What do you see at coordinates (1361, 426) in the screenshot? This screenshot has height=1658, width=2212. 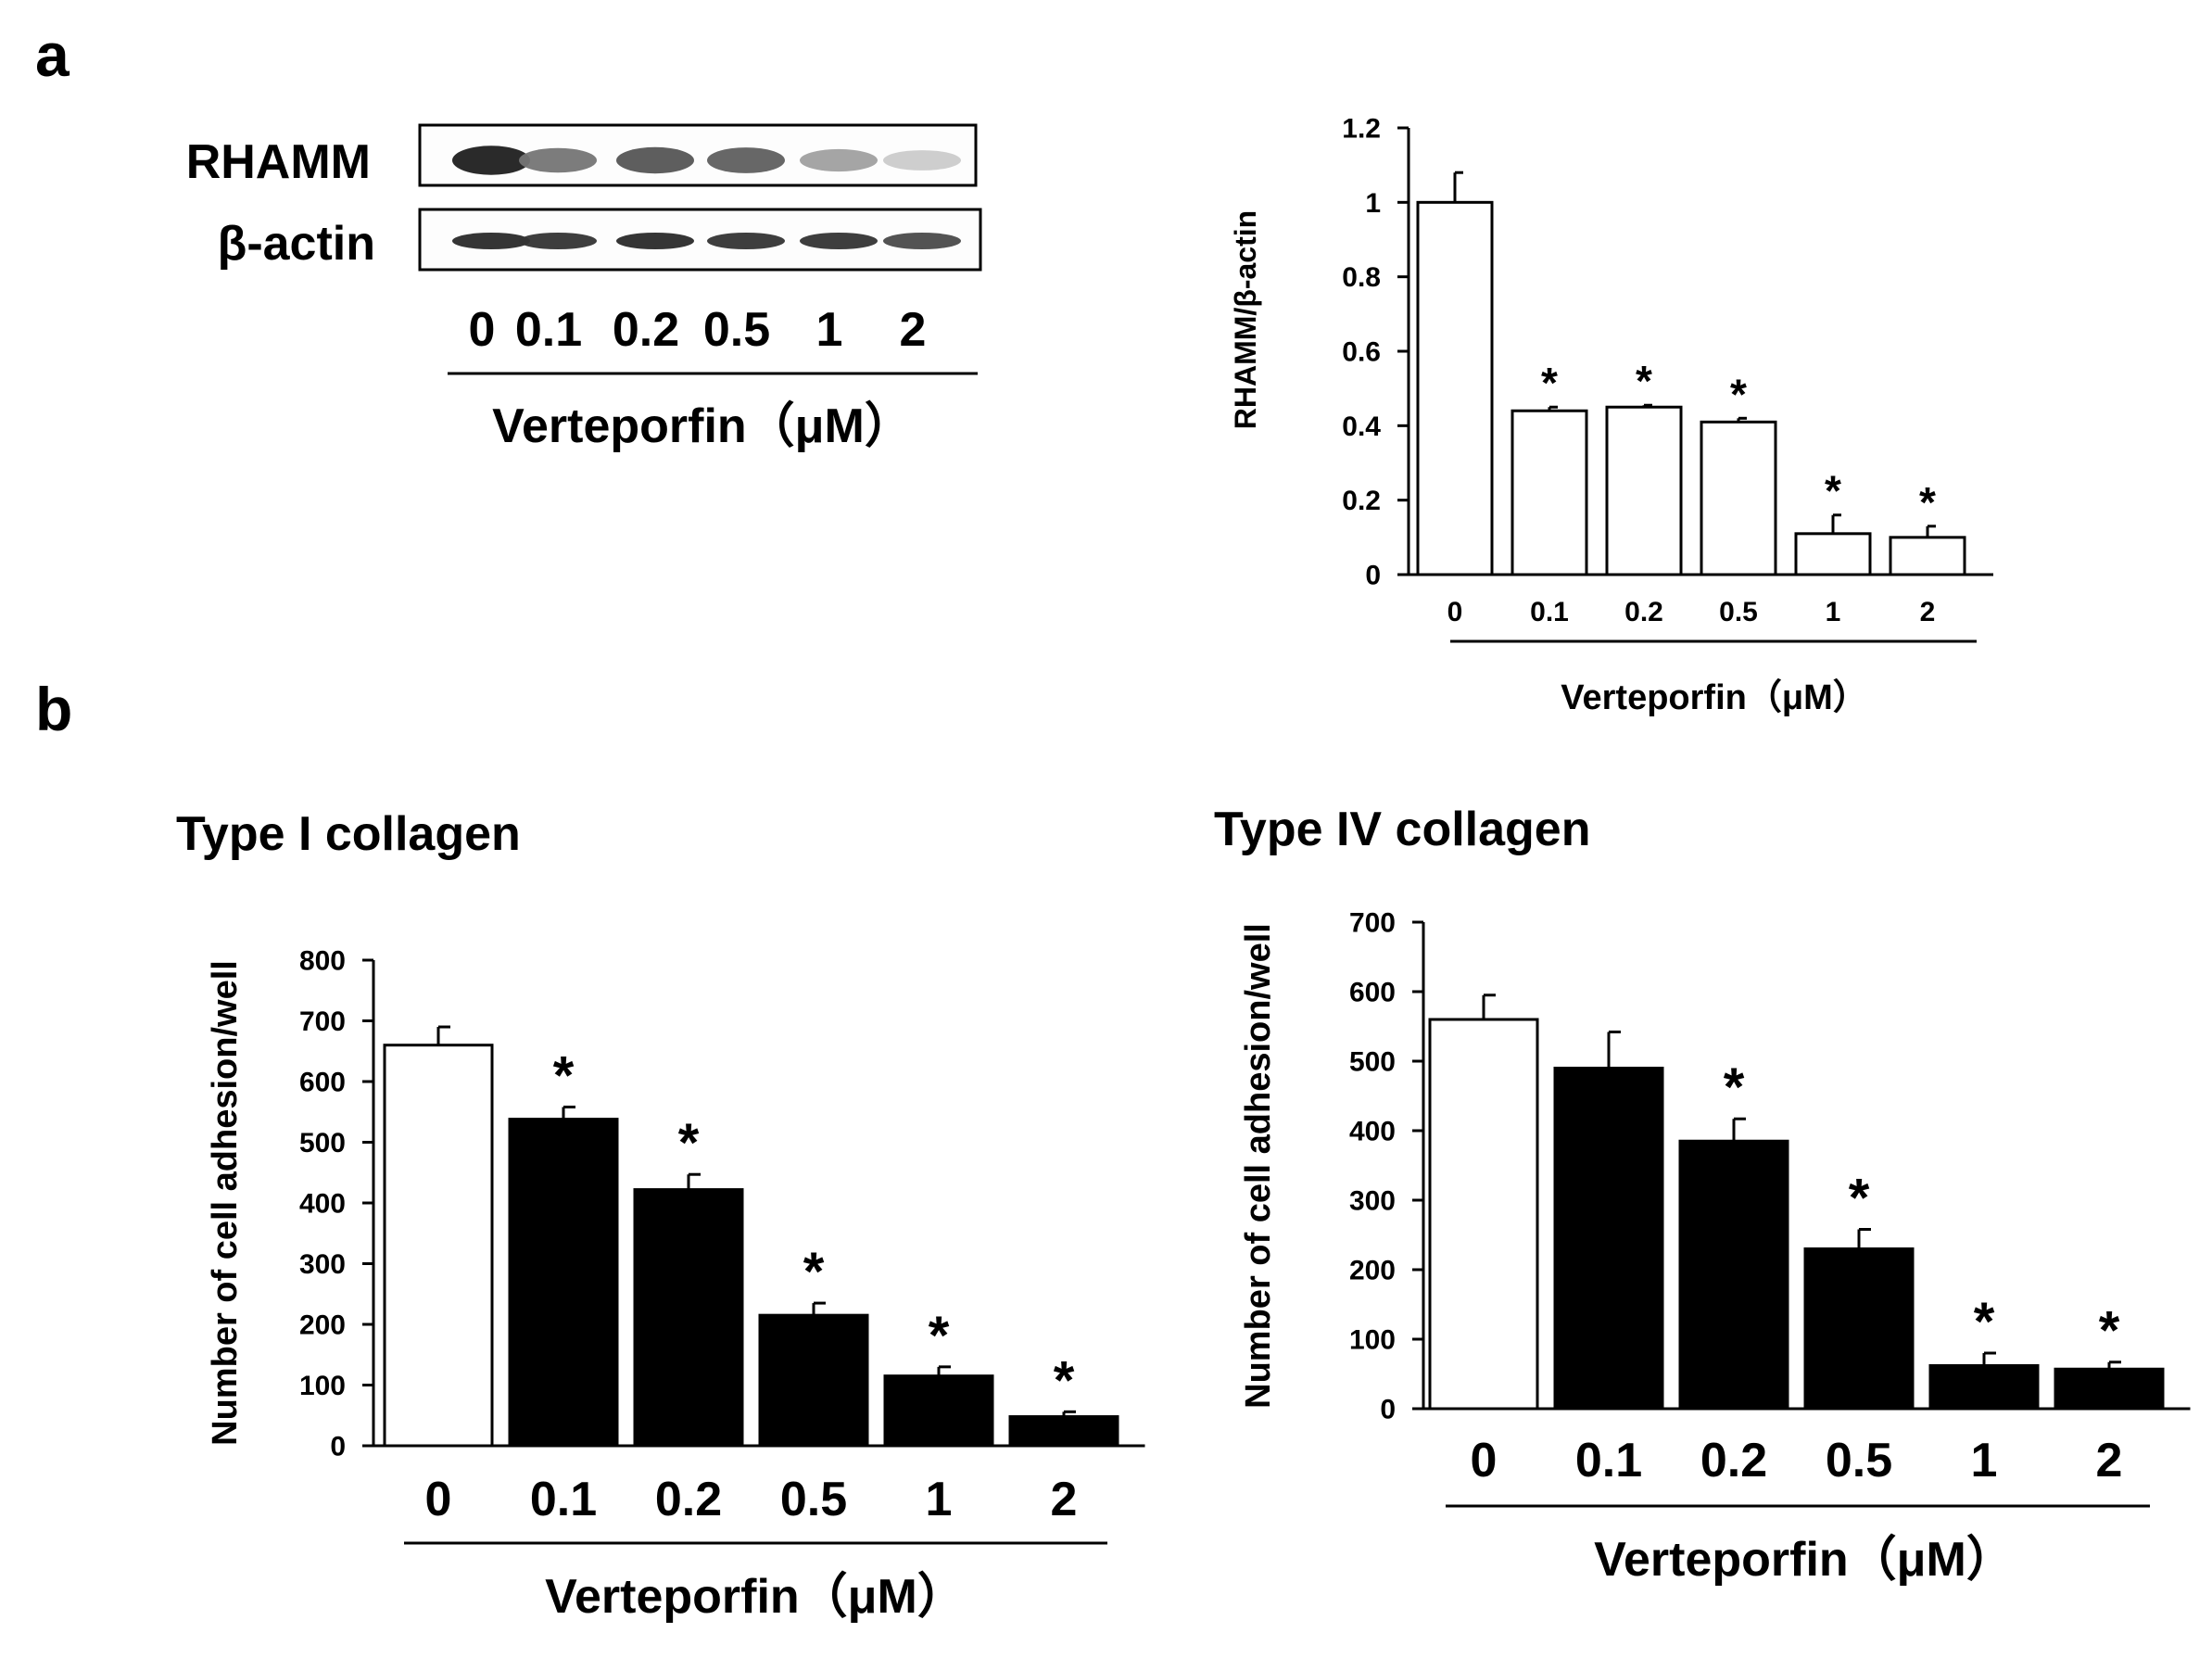 I see `y-tick-label: 0.4` at bounding box center [1361, 426].